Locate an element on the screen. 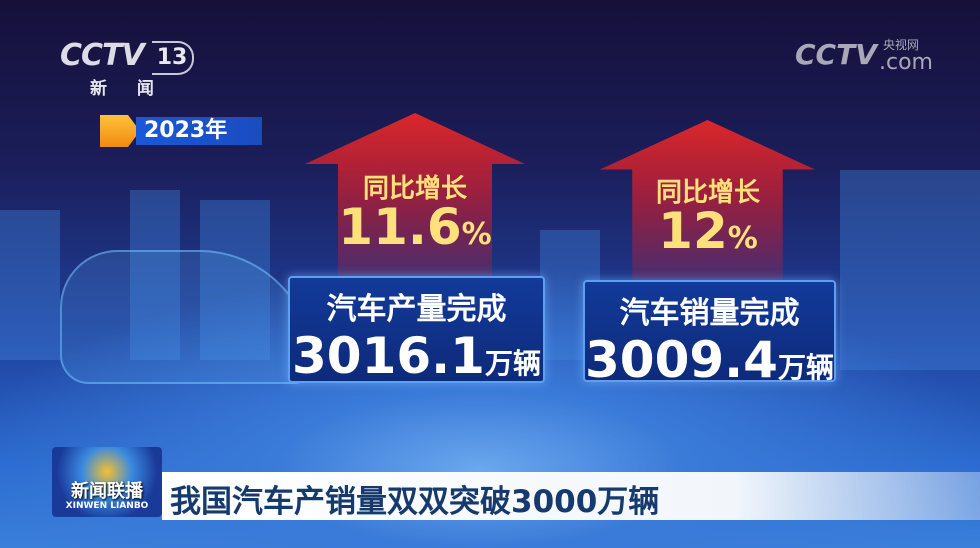 This screenshot has width=980, height=548. growth-value: 12% is located at coordinates (708, 231).